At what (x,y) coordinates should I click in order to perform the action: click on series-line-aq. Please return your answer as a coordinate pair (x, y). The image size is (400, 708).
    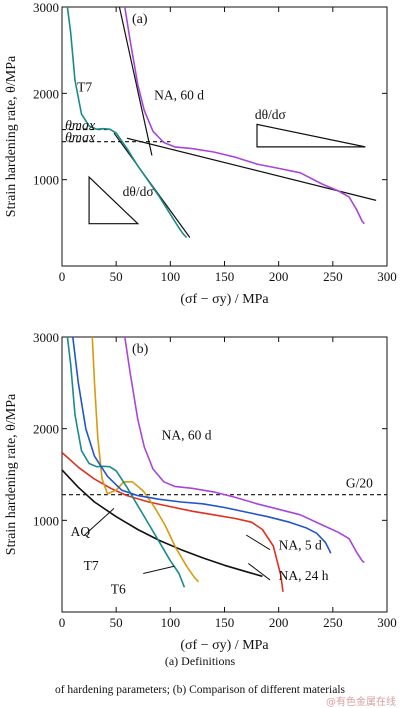
    Looking at the image, I should click on (162, 523).